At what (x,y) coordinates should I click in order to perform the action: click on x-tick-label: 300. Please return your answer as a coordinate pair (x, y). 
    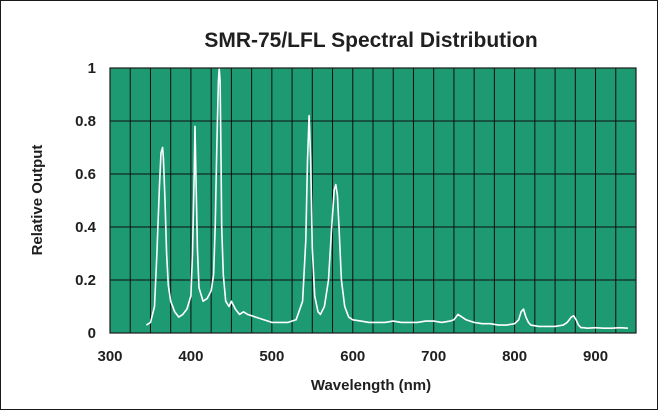
    Looking at the image, I should click on (109, 356).